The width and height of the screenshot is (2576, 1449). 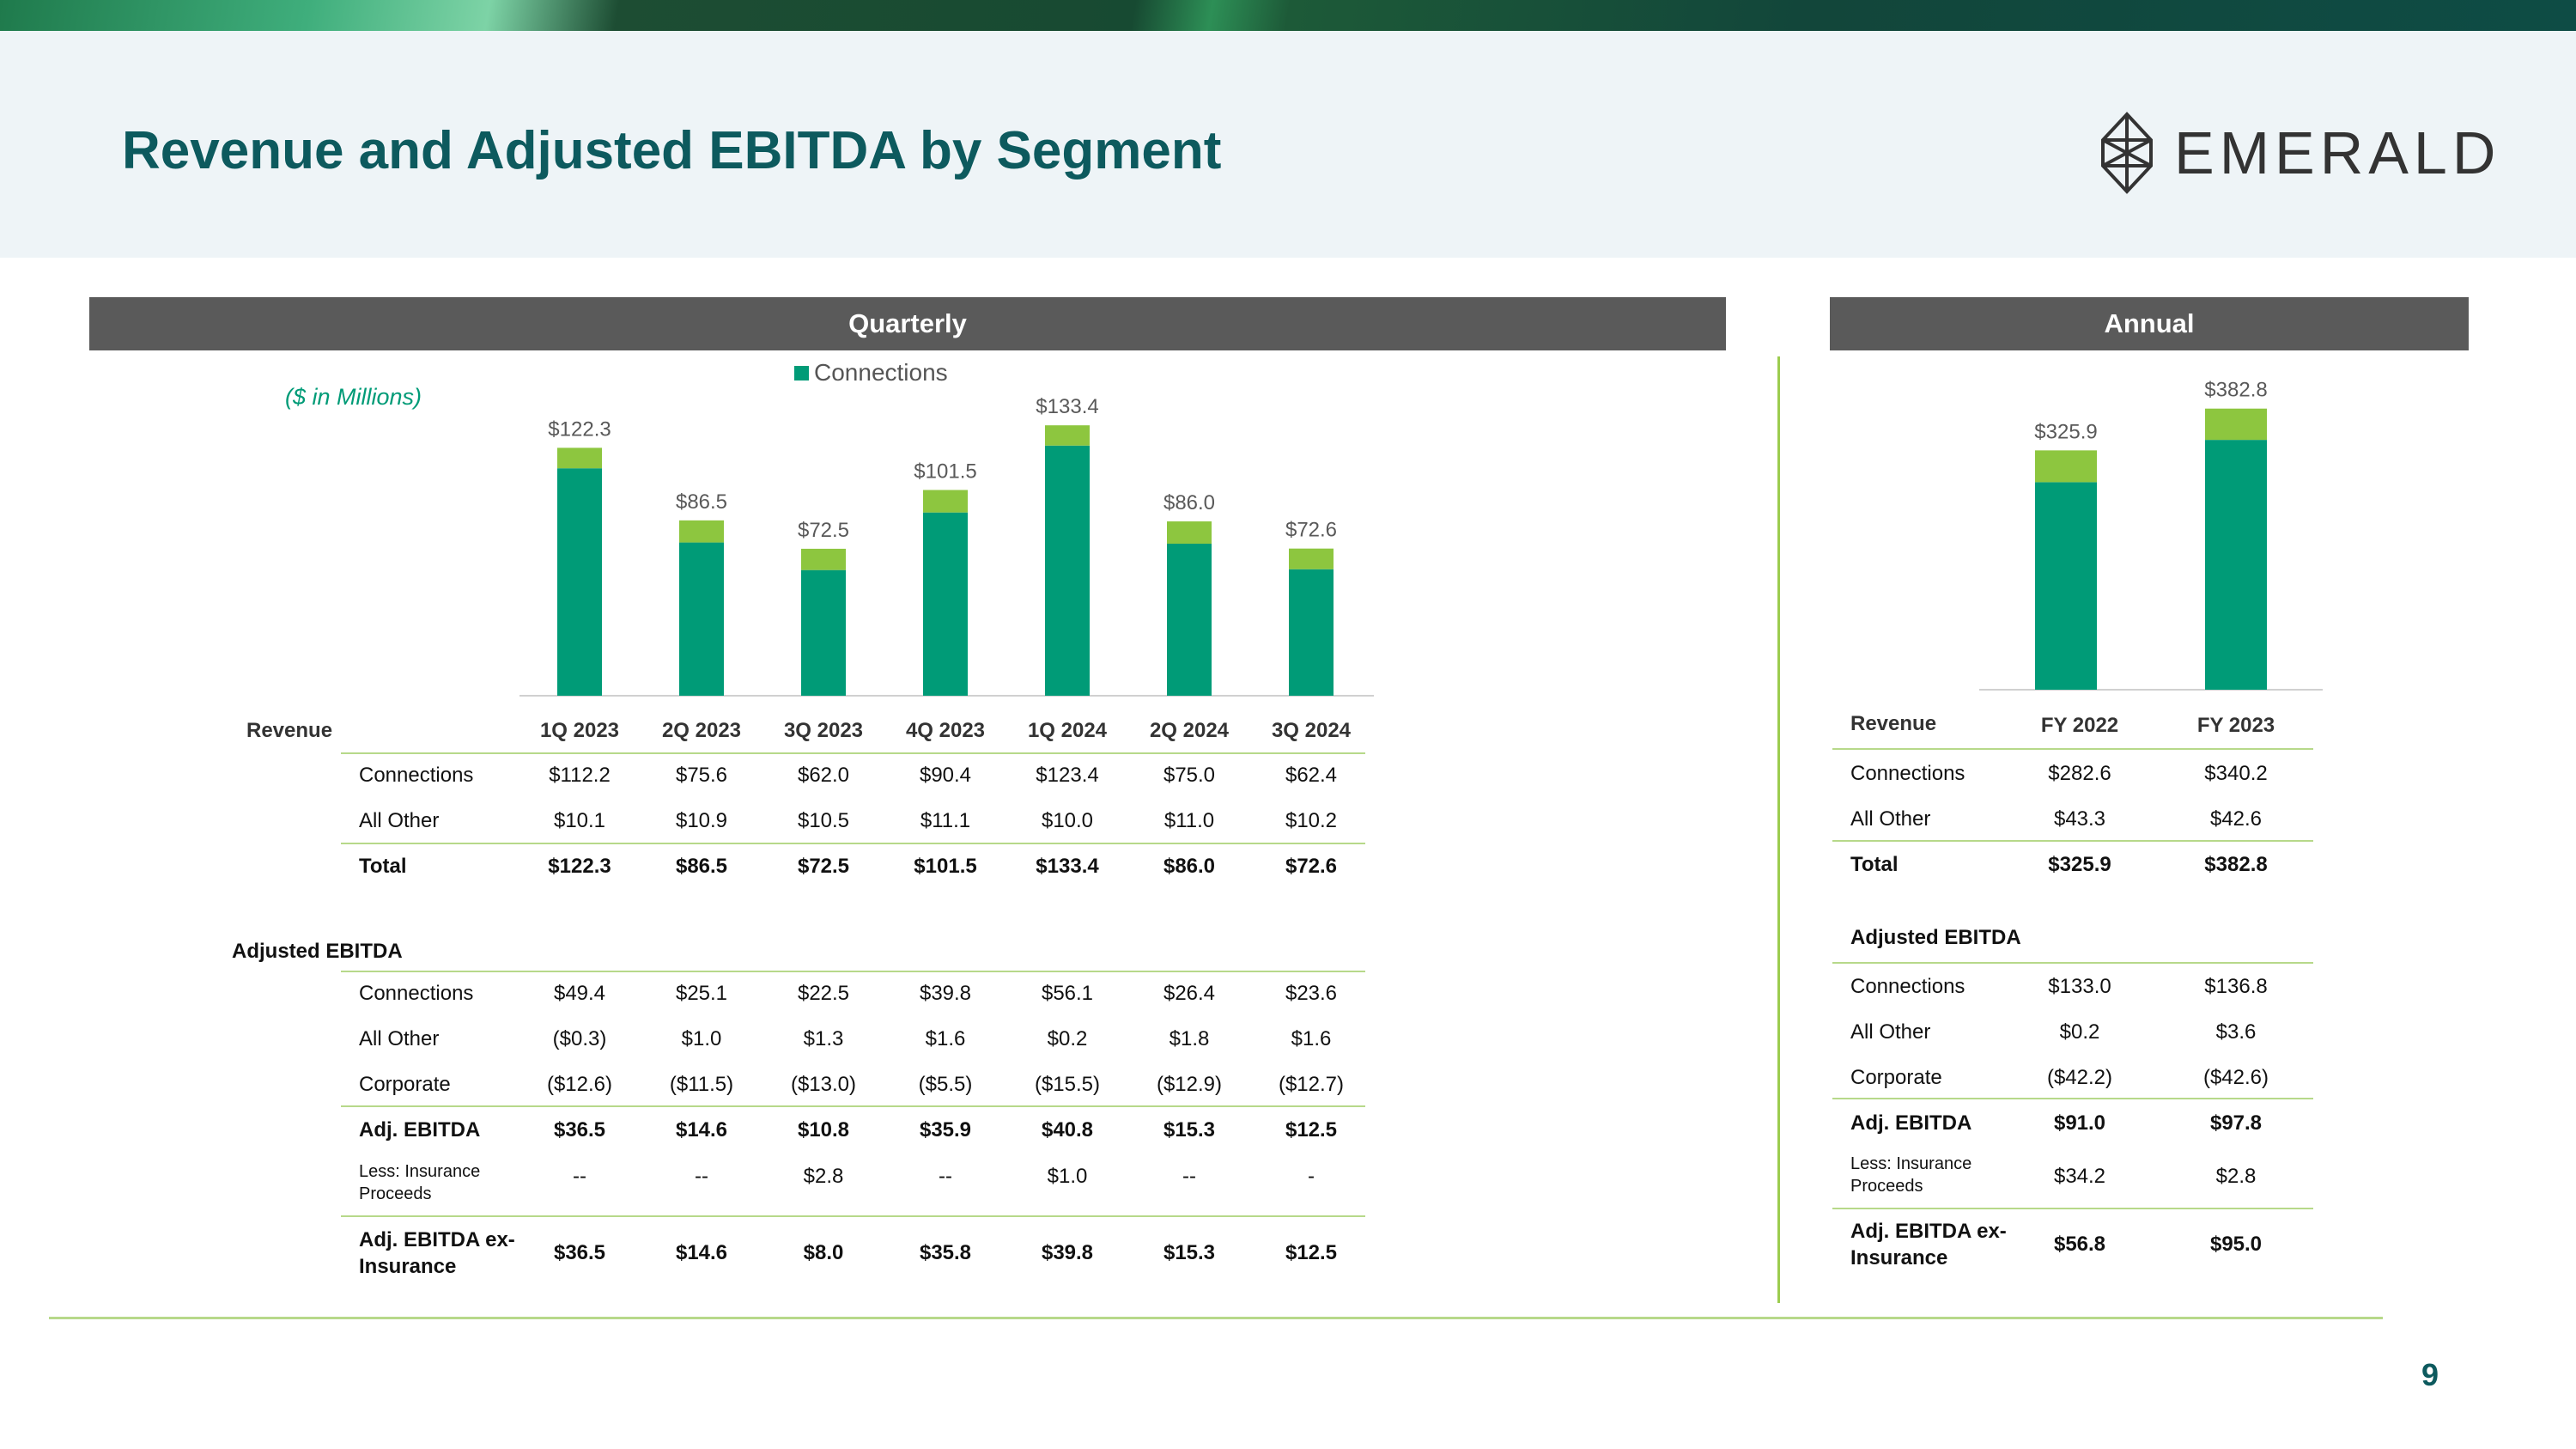 What do you see at coordinates (2236, 819) in the screenshot?
I see `annual-cell: $42.6` at bounding box center [2236, 819].